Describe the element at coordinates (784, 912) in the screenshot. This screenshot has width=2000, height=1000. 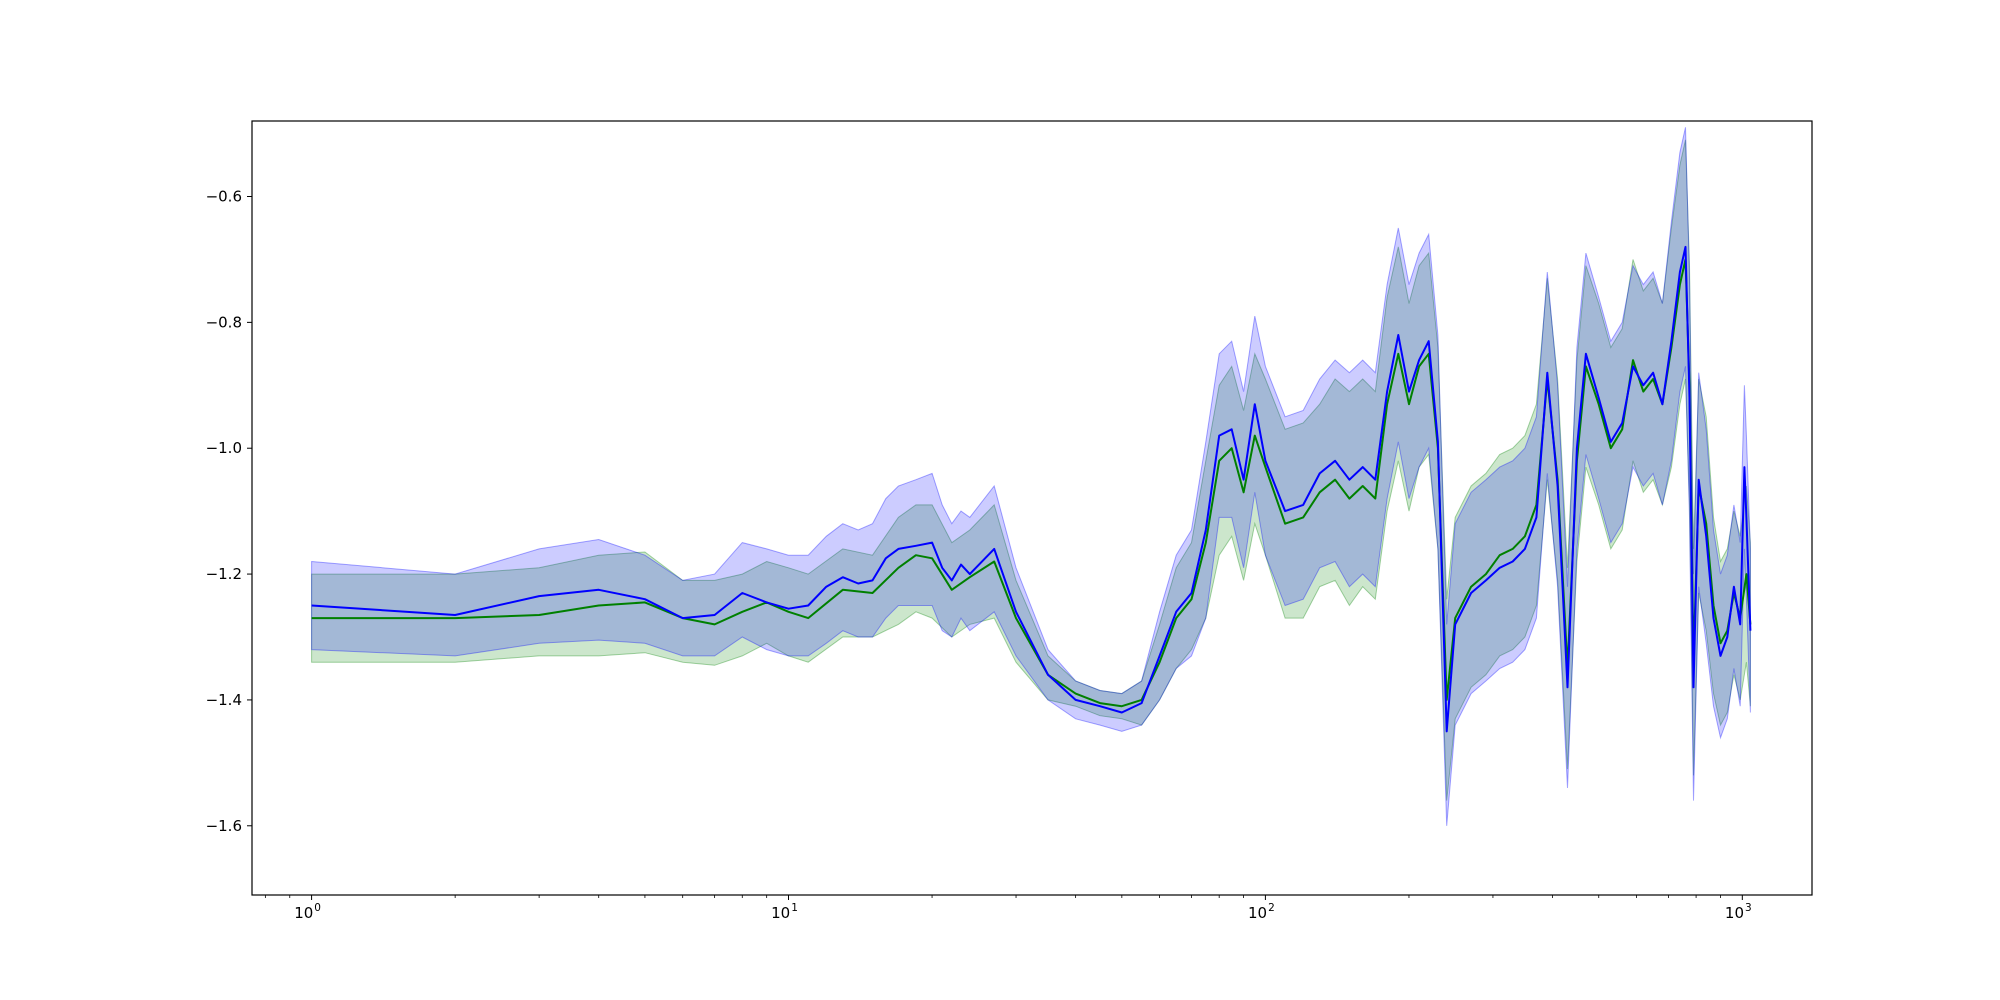
I see `x-tick-label: 101` at that location.